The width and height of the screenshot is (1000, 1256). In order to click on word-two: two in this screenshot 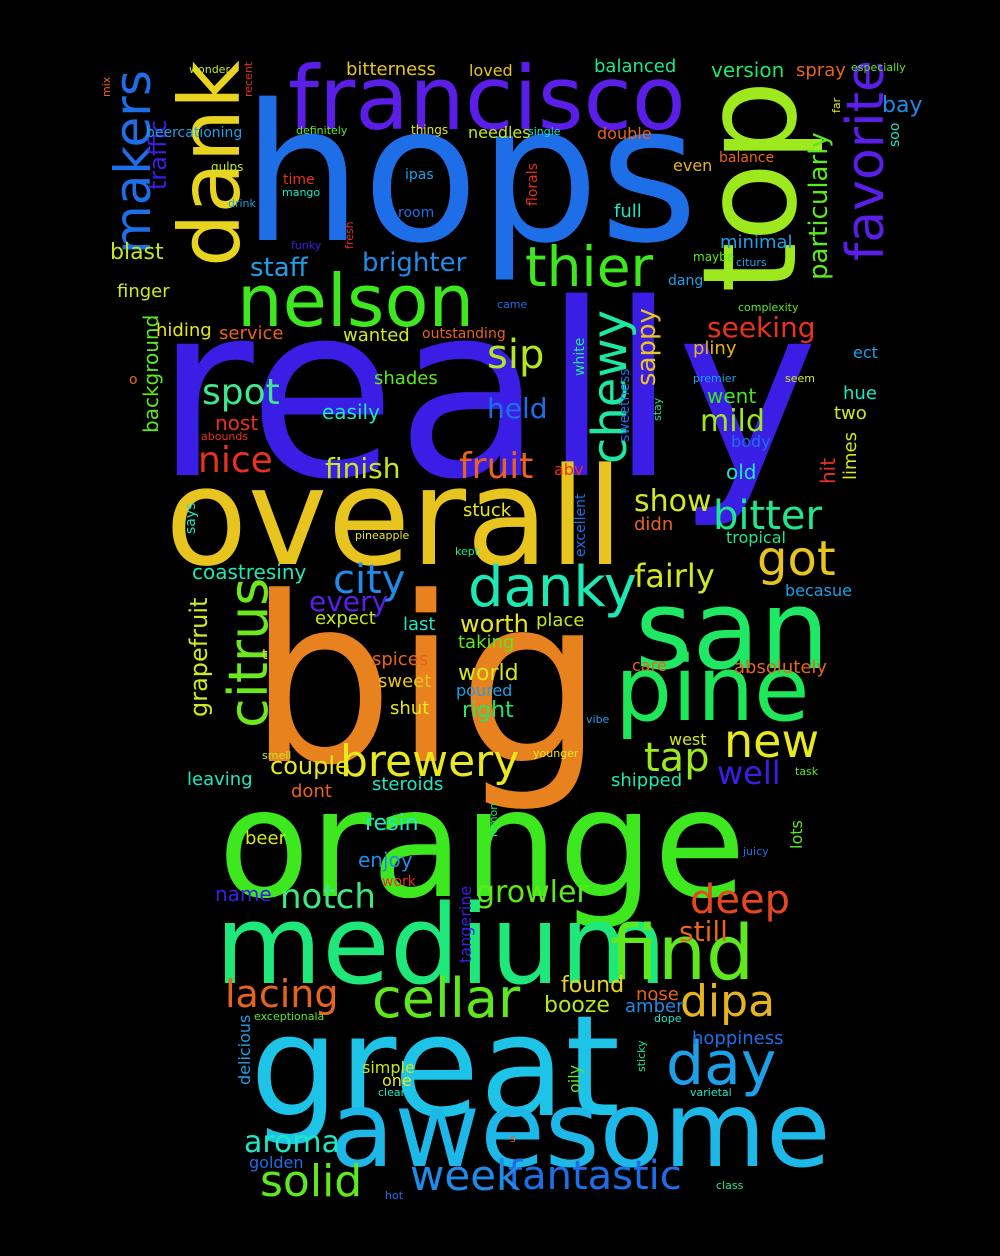, I will do `click(850, 413)`.